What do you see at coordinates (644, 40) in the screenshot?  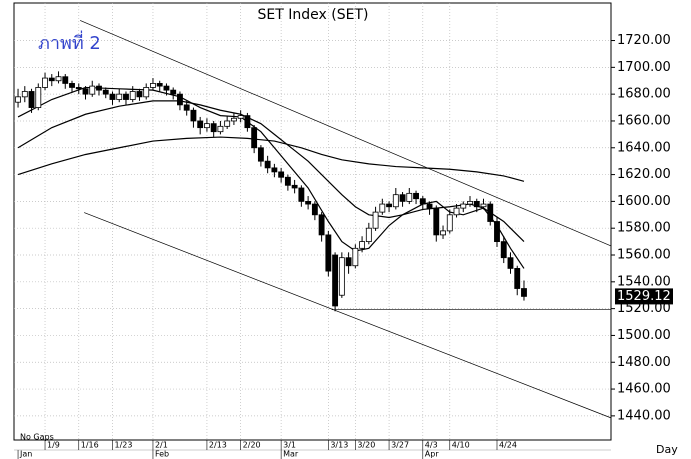 I see `y-tick-label: 1720.00` at bounding box center [644, 40].